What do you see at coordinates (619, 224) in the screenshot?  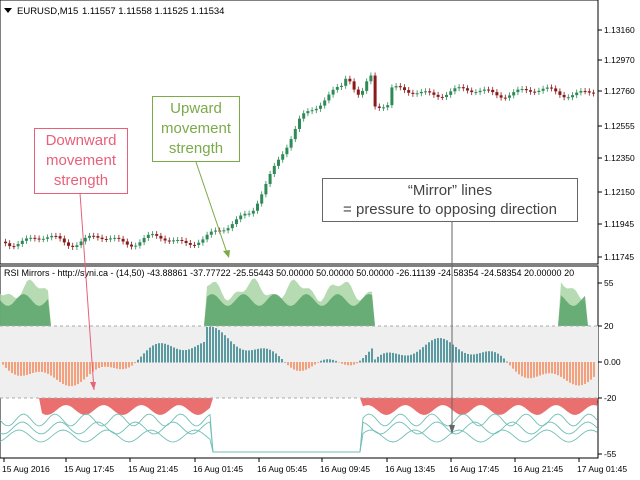 I see `price-label: 1.11945` at bounding box center [619, 224].